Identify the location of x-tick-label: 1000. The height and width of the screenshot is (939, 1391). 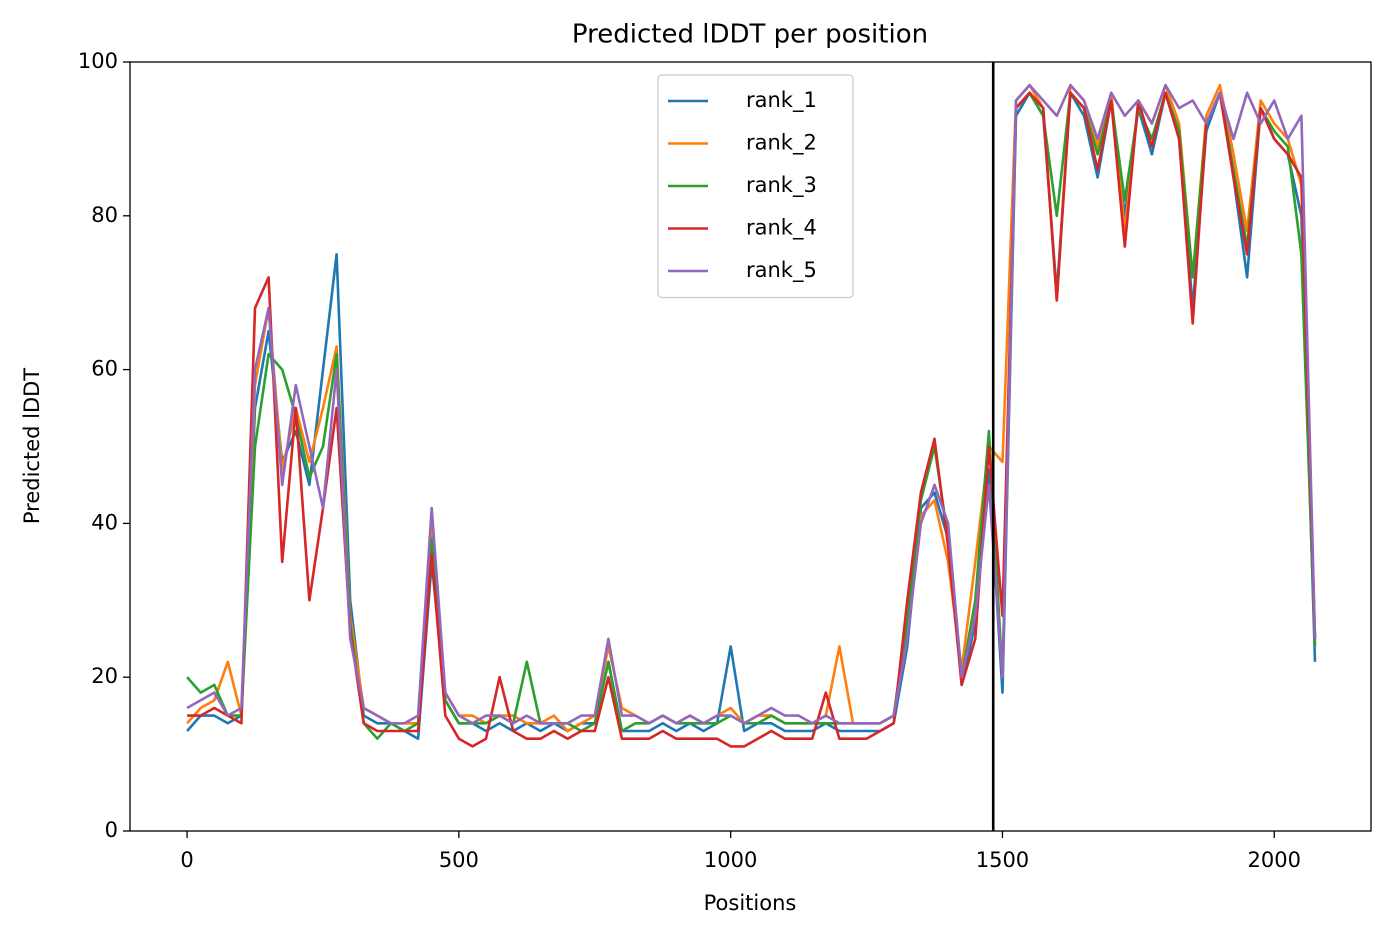
(730, 860).